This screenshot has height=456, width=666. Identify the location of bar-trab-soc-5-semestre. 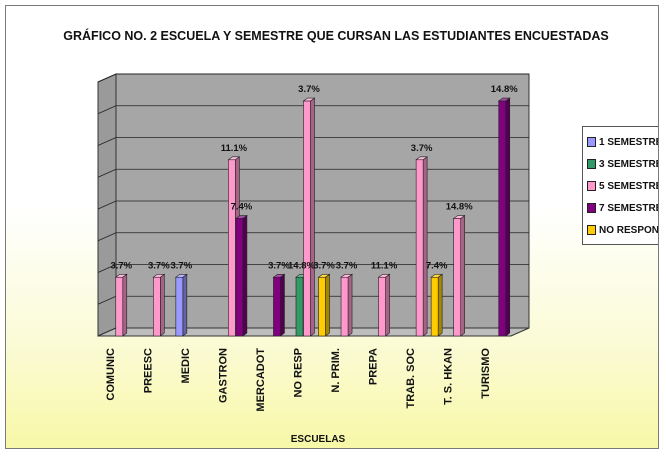
(422, 246).